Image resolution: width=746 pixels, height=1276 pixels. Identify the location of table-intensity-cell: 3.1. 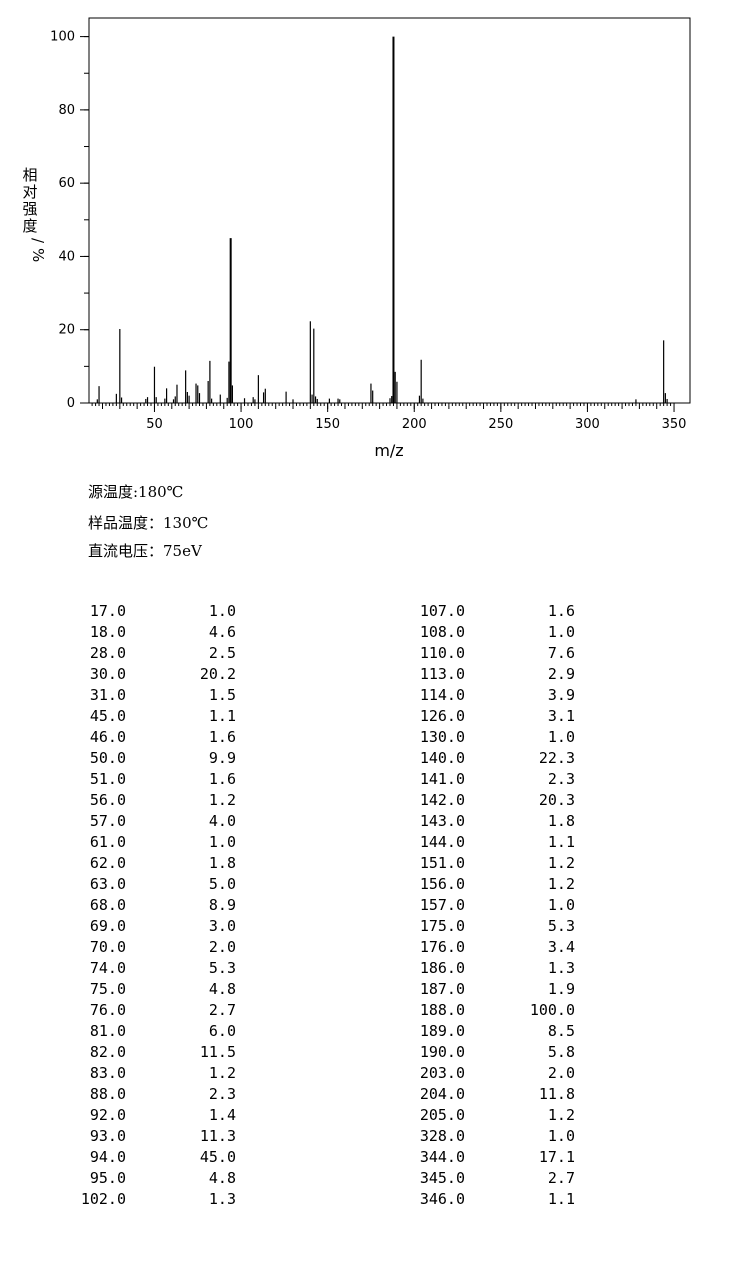
(561, 716).